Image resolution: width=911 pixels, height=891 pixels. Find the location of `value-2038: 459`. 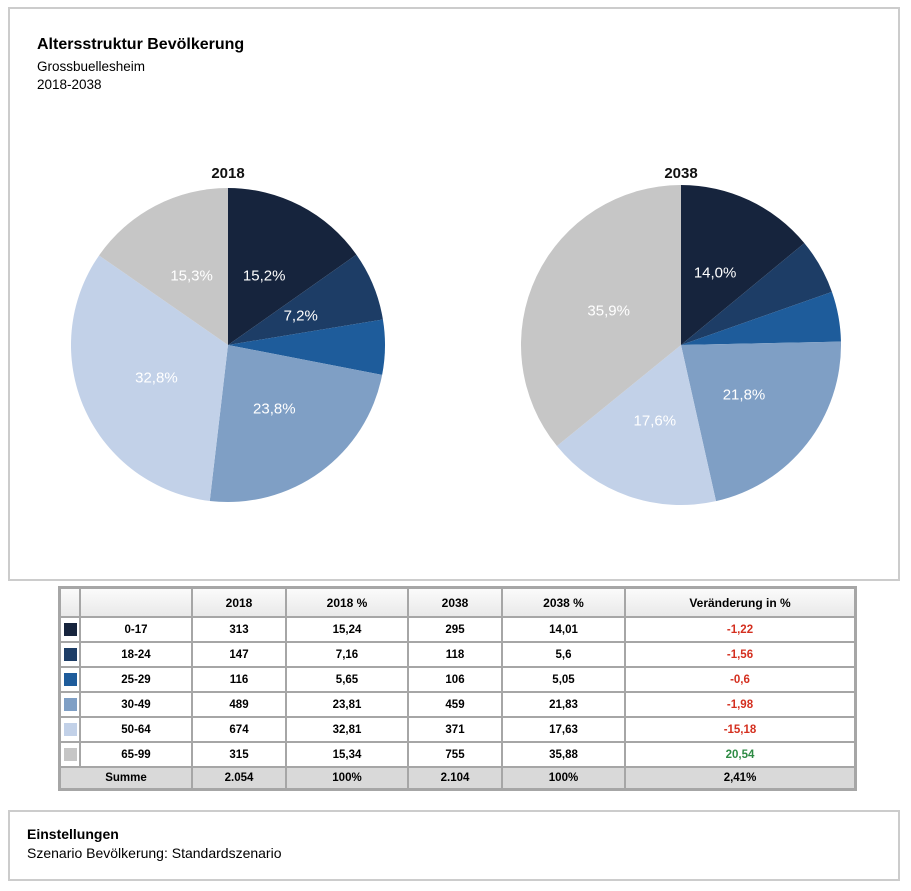

value-2038: 459 is located at coordinates (455, 704).